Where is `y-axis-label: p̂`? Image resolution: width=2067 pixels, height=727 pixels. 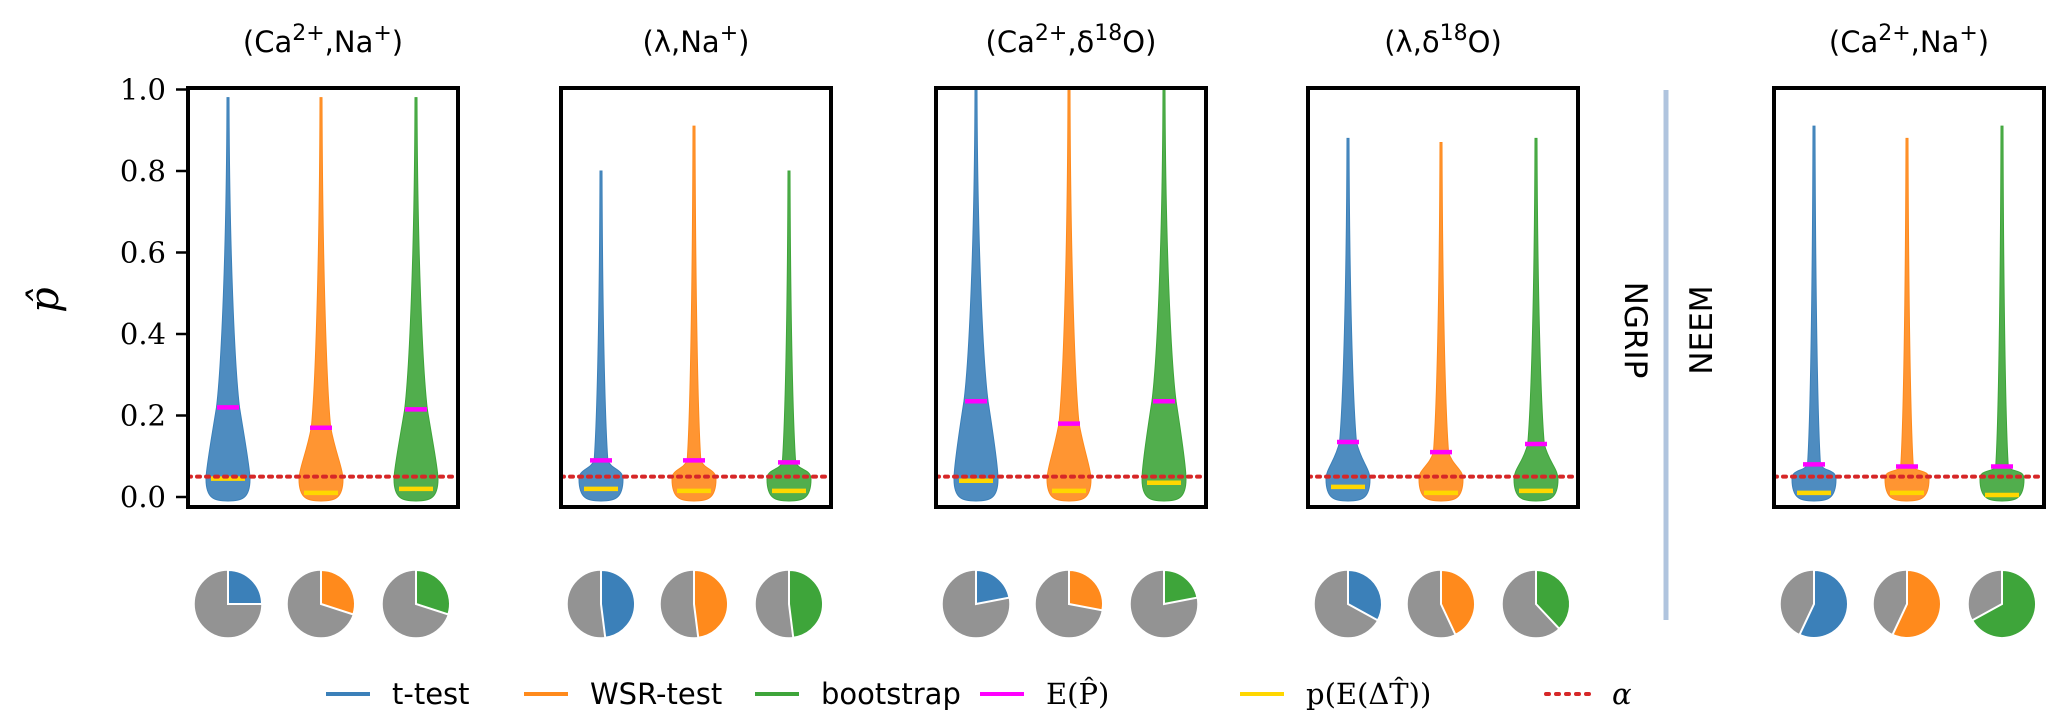 y-axis-label: p̂ is located at coordinates (45, 300).